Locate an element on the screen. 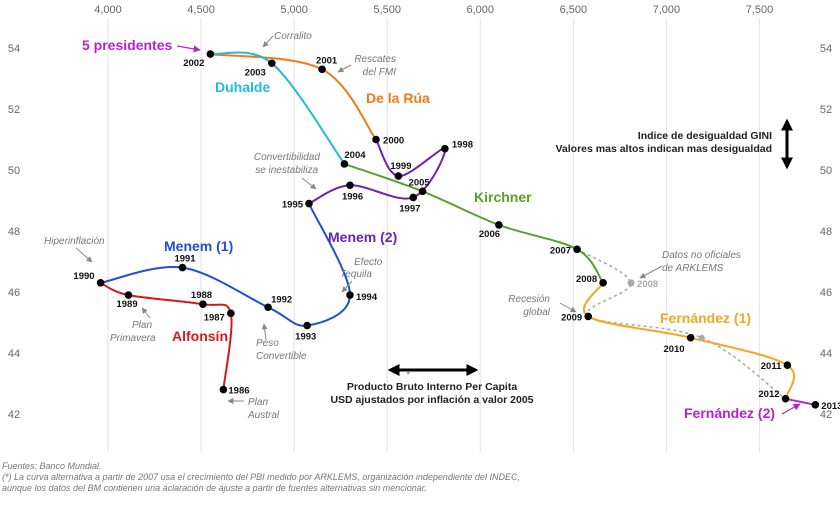 This screenshot has height=507, width=840. xlabel-sub: USD ajustados por inflación a valor 2005 is located at coordinates (431, 400).